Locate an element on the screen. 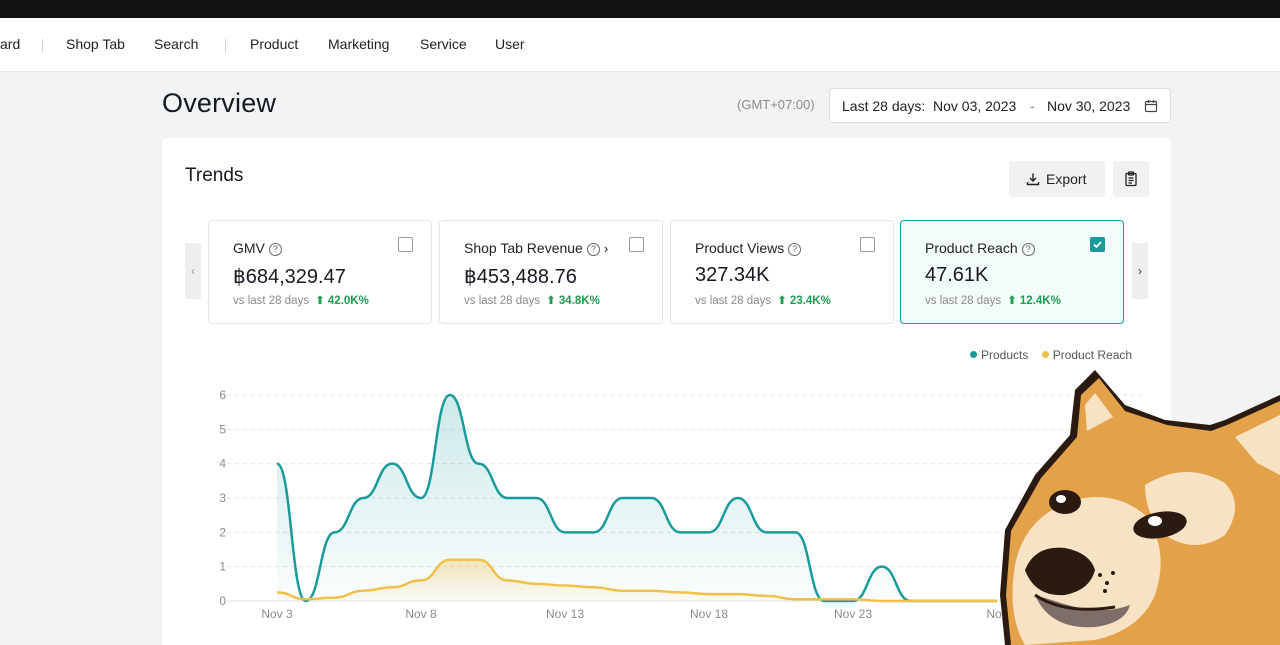 The width and height of the screenshot is (1280, 645). metric-delta: ⬆ 42.0K% is located at coordinates (342, 301).